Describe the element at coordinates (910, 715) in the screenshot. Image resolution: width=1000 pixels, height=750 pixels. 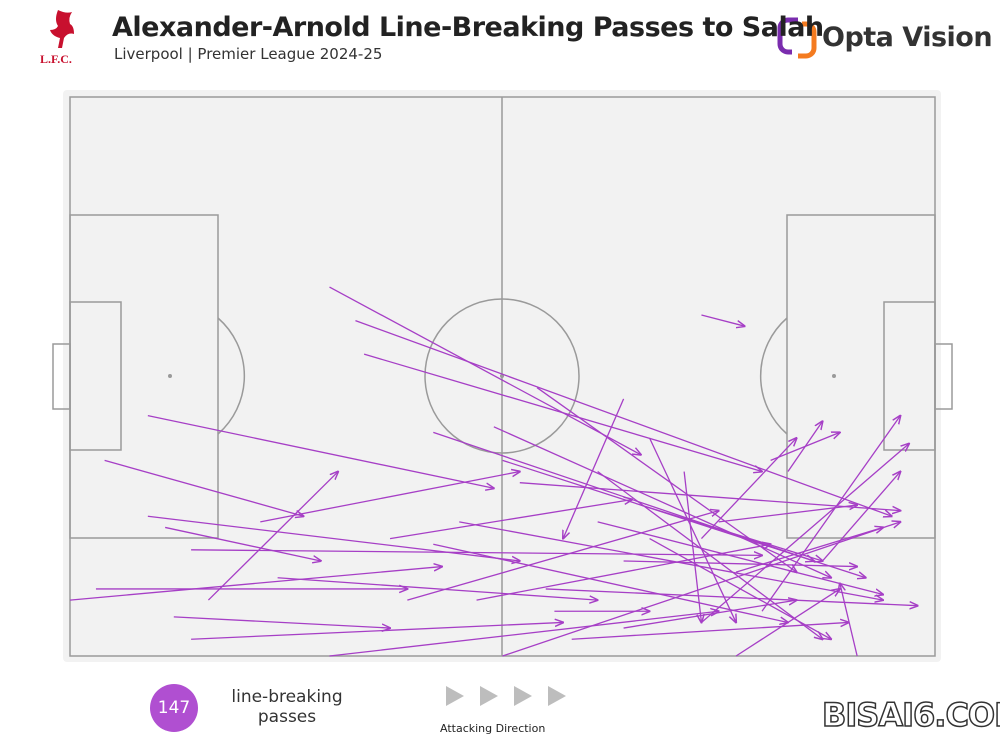
I see `watermark: BISAI6.COM` at that location.